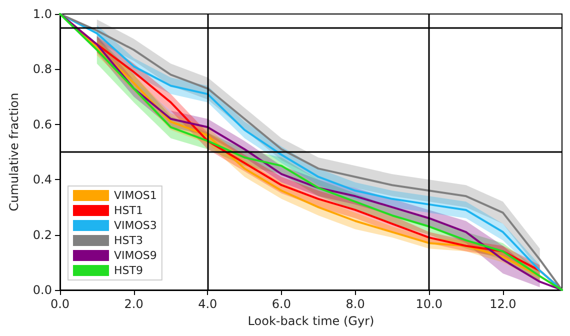 This screenshot has height=336, width=570. I want to click on x-axis-title: Look-back time (Gyr), so click(311, 321).